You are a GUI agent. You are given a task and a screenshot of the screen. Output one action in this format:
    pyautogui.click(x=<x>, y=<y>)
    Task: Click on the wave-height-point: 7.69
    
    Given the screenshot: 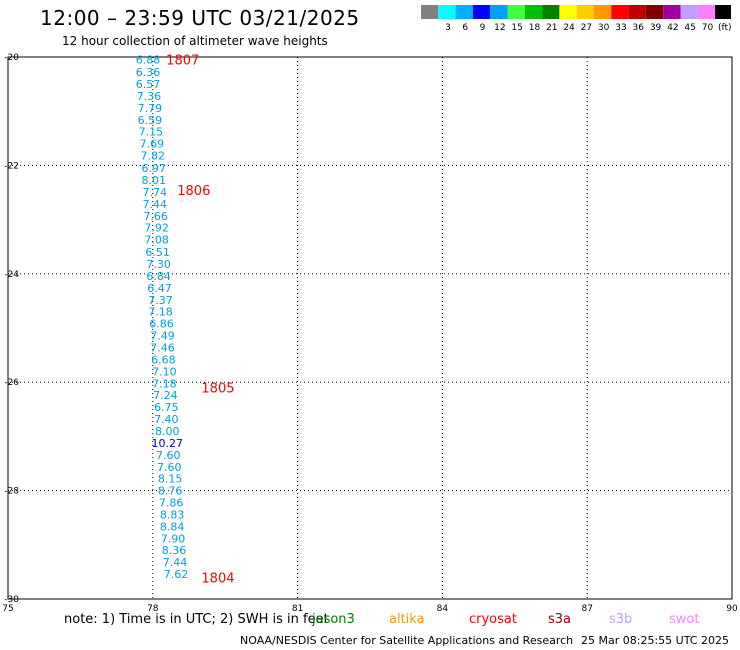 What is the action you would take?
    pyautogui.click(x=152, y=144)
    